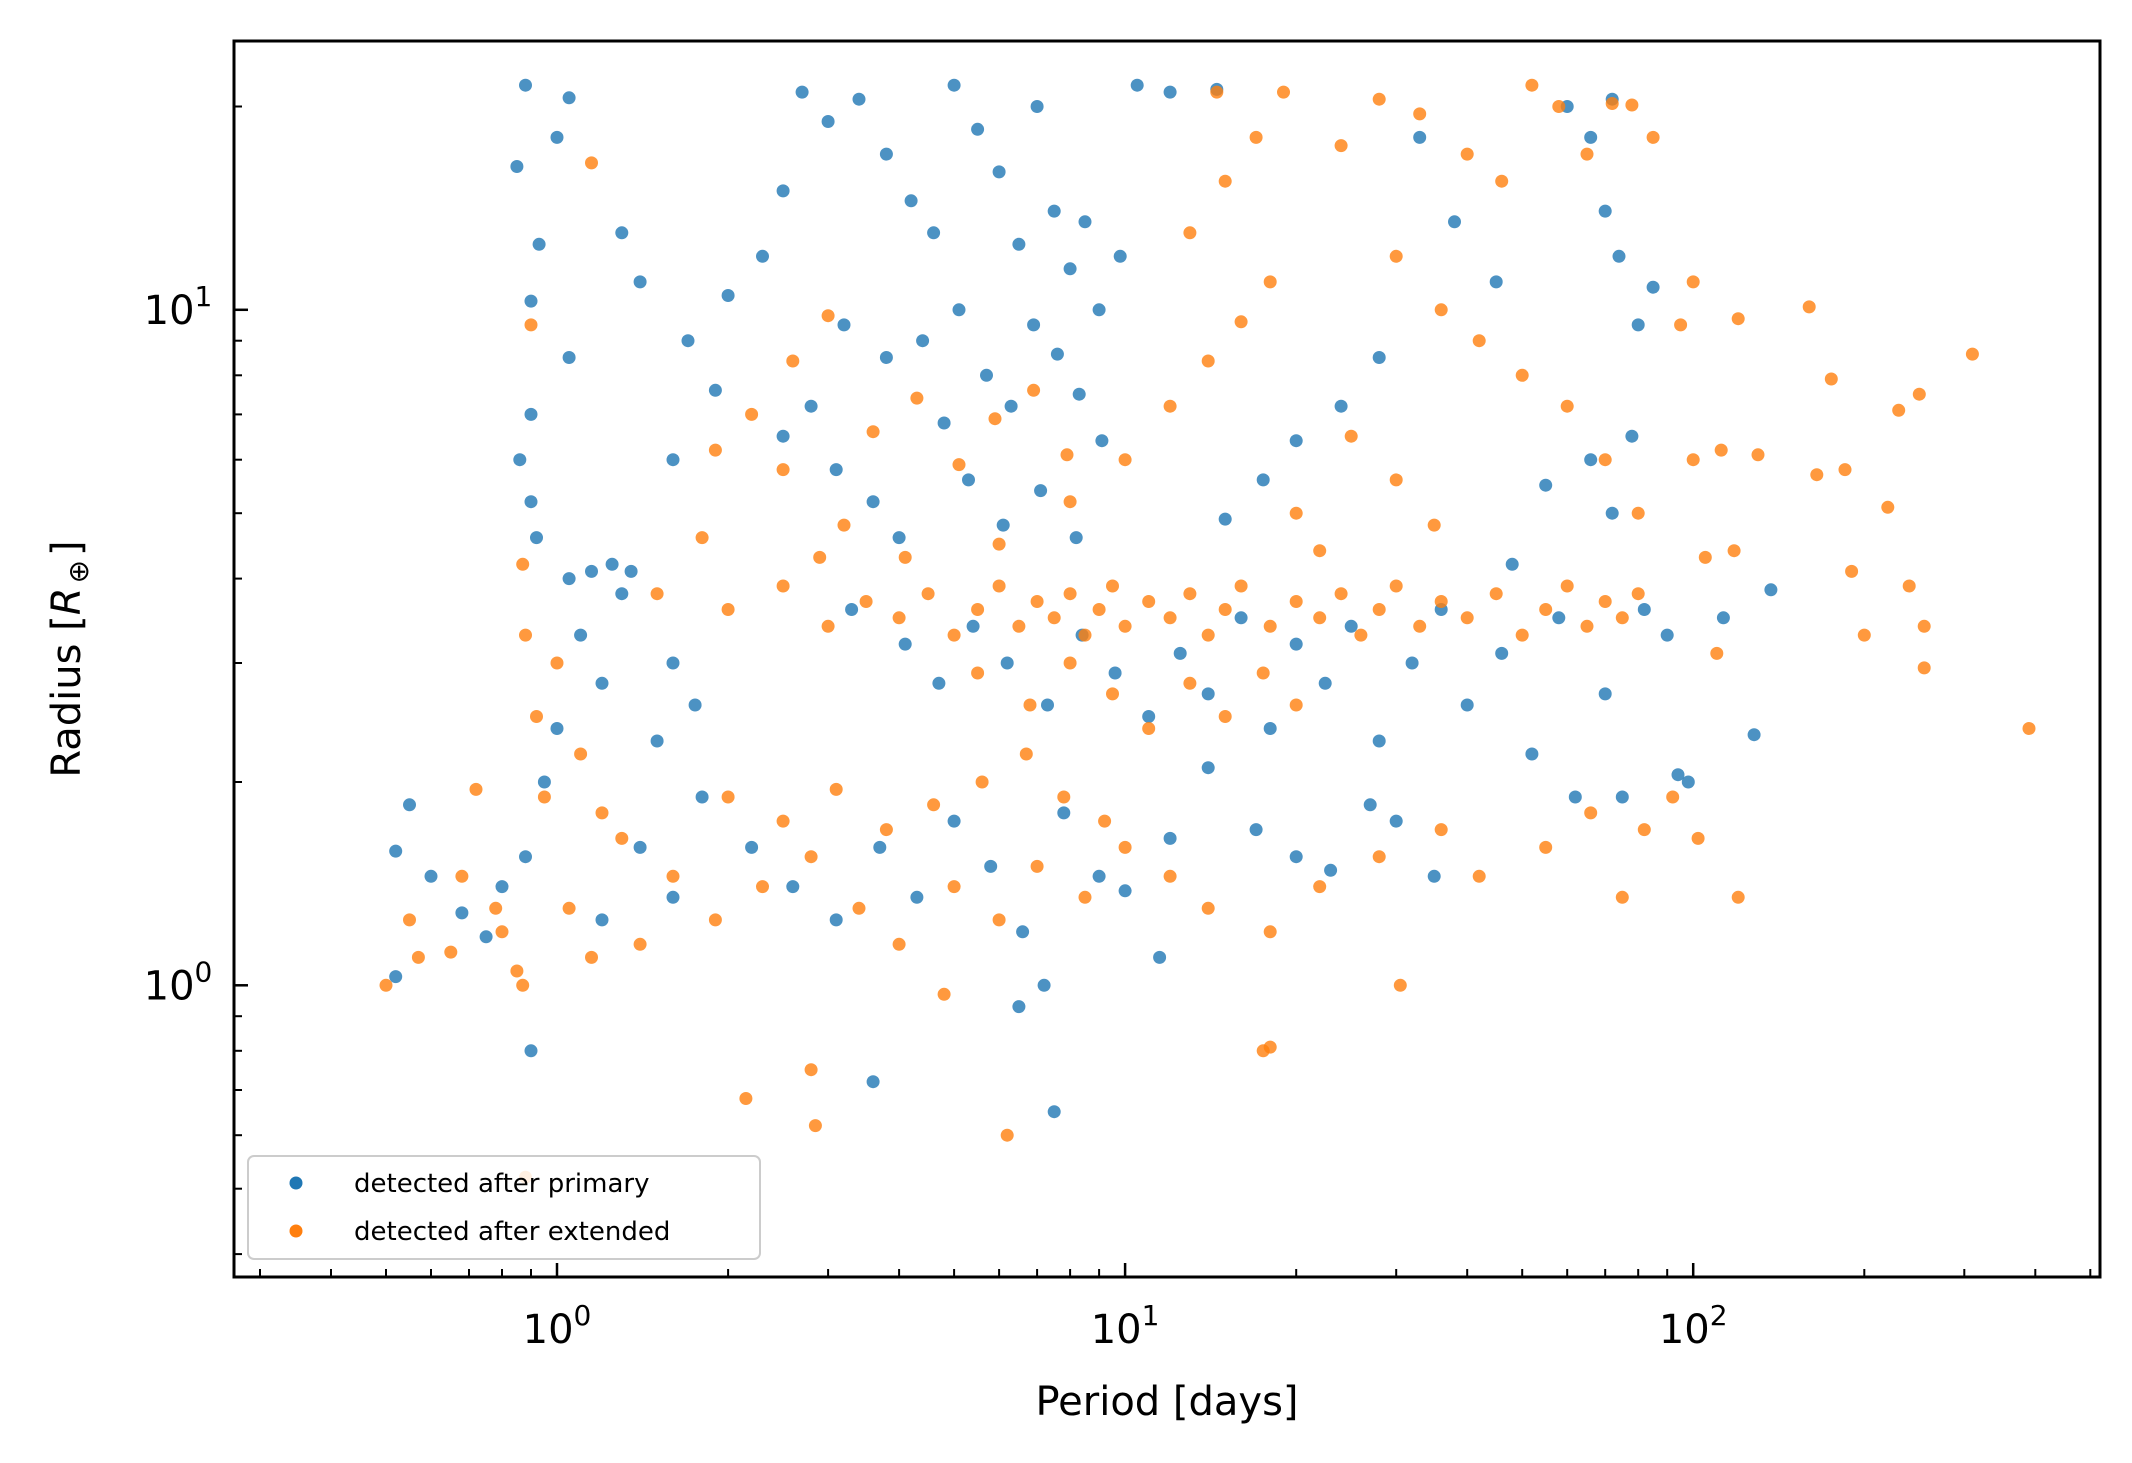  What do you see at coordinates (1693, 1326) in the screenshot?
I see `x-tick-label-2: 102` at bounding box center [1693, 1326].